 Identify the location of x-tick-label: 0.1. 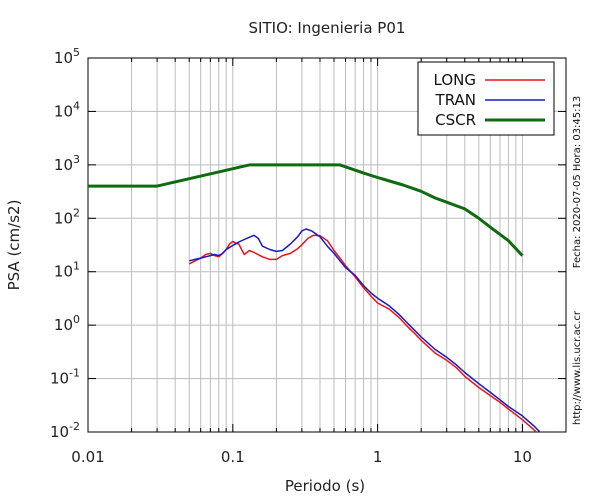
(233, 457).